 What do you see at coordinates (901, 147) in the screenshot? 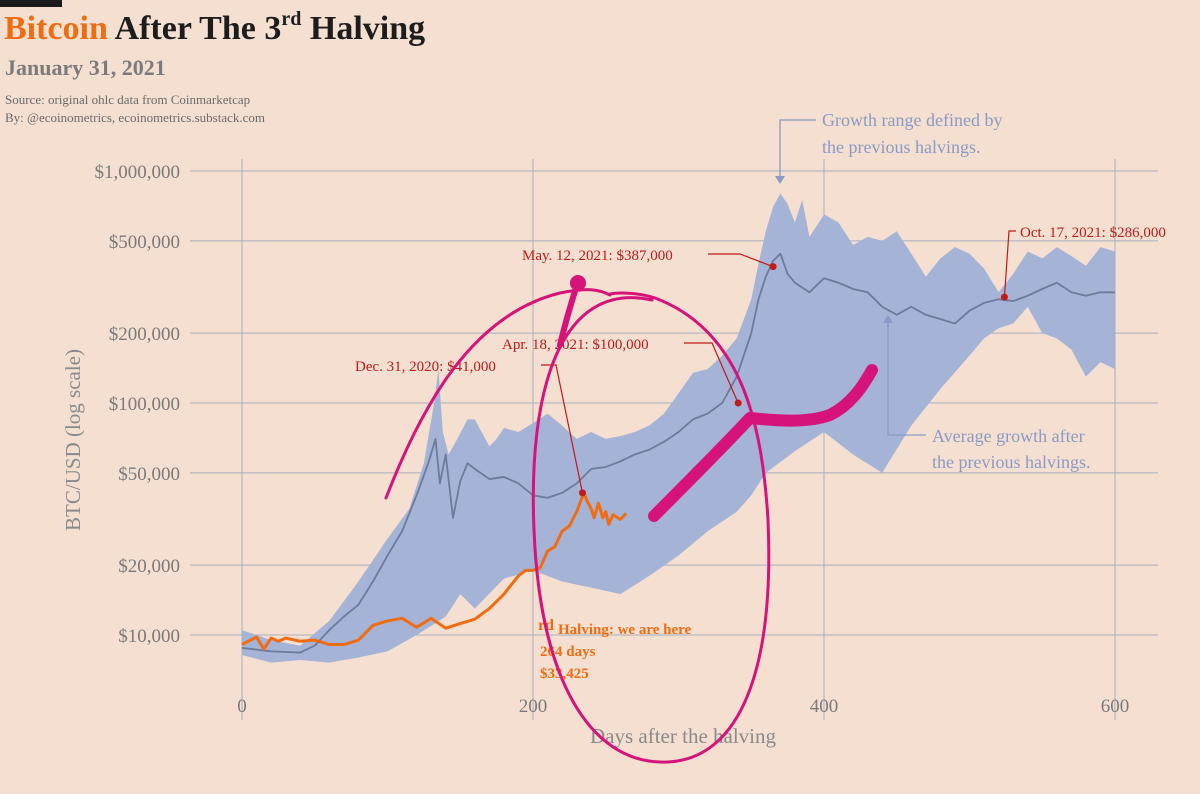
I see `growth-range-label-2: the previous halvings.` at bounding box center [901, 147].